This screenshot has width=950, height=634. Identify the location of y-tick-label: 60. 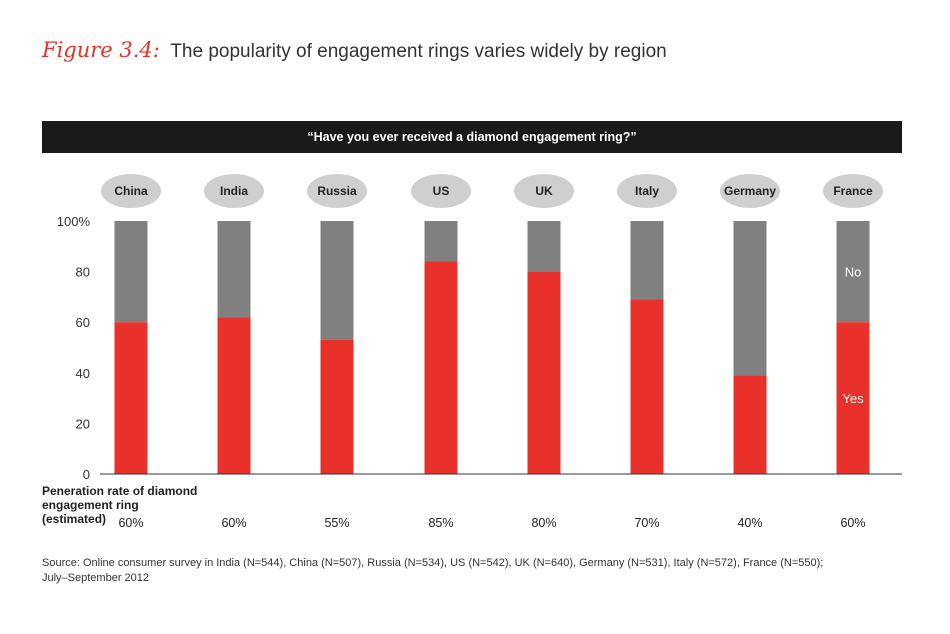
(83, 322).